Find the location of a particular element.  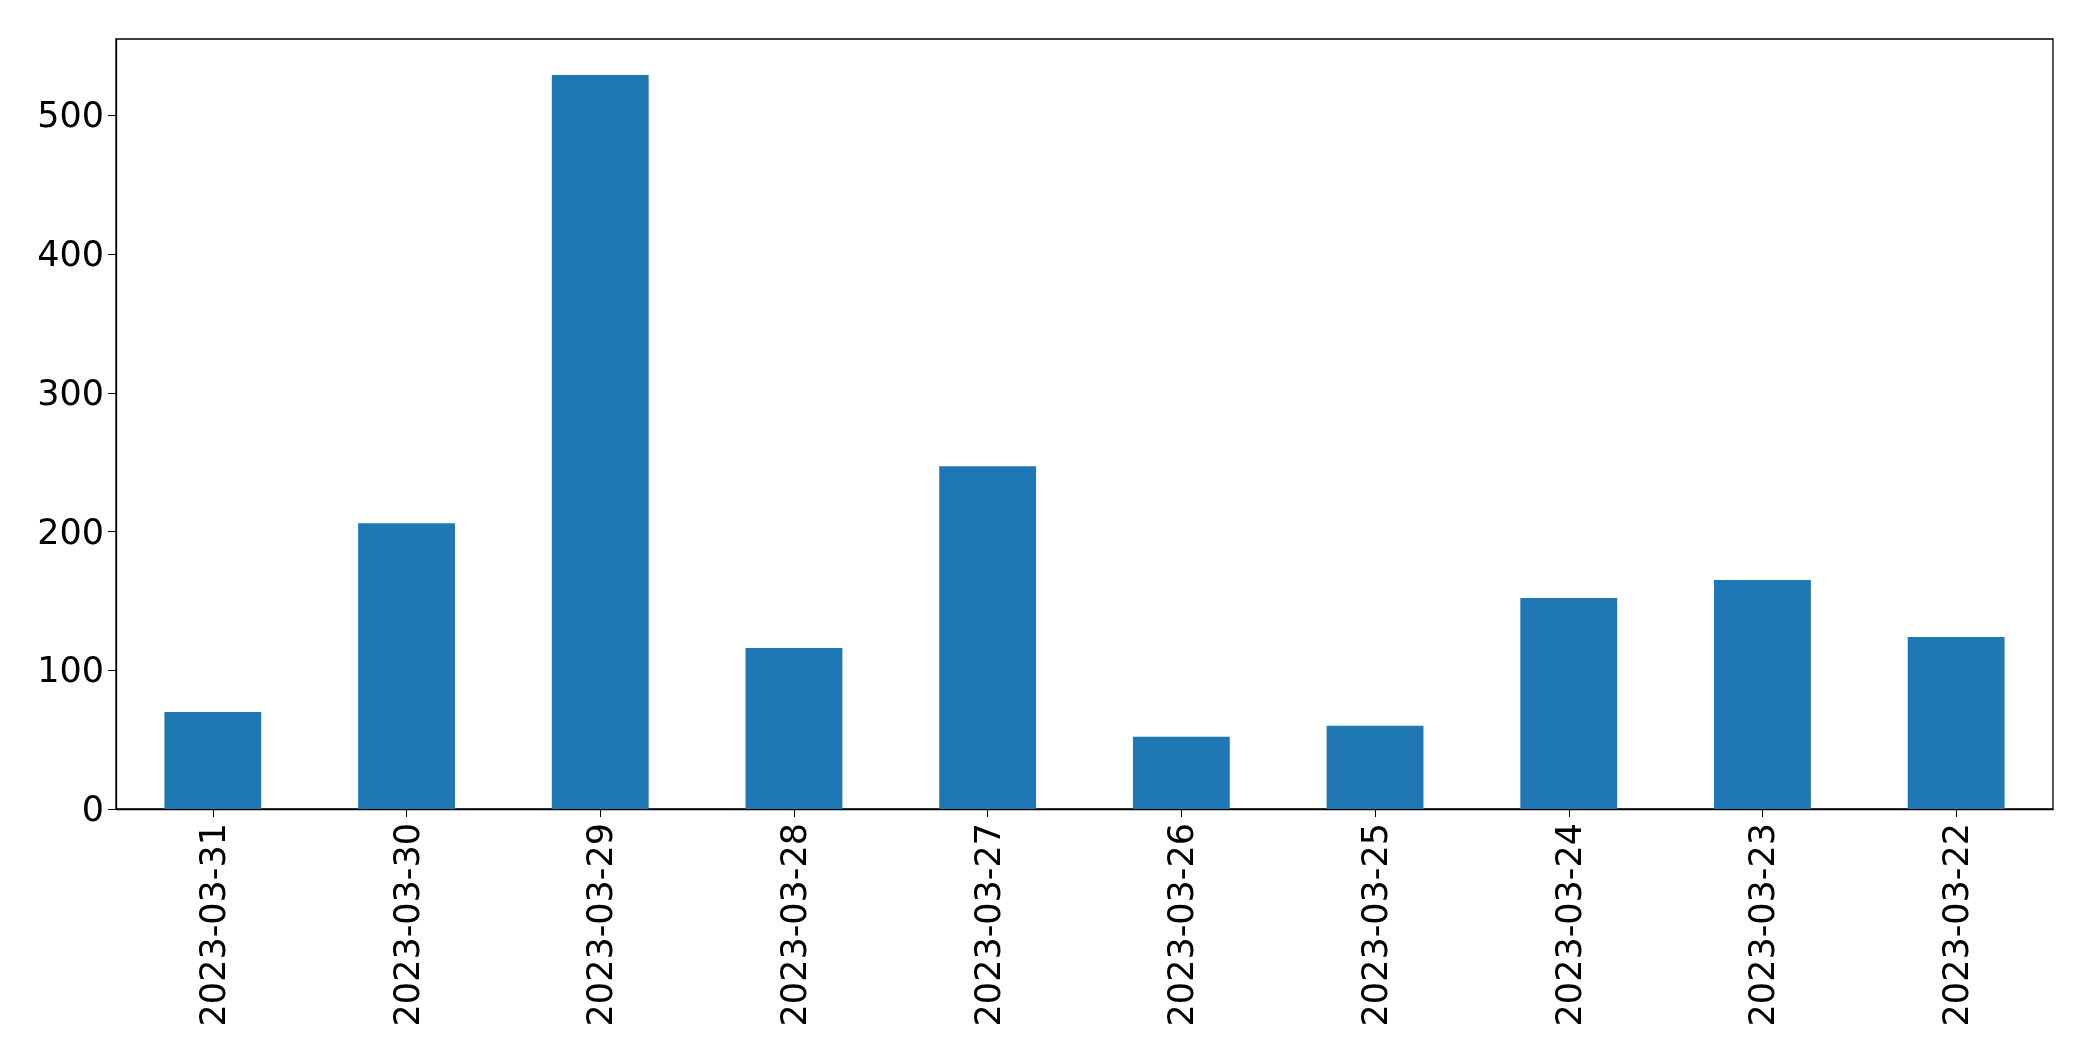

x-tick-label: 2023-03-31 is located at coordinates (212, 925).